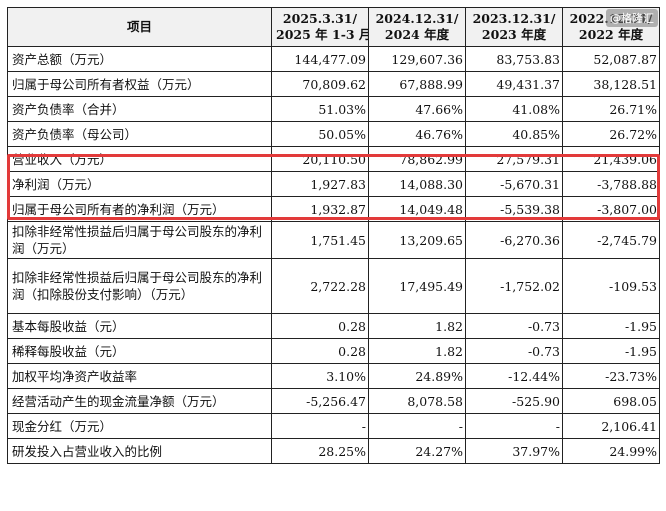  I want to click on row-label: 现金分红（万元）, so click(139, 426).